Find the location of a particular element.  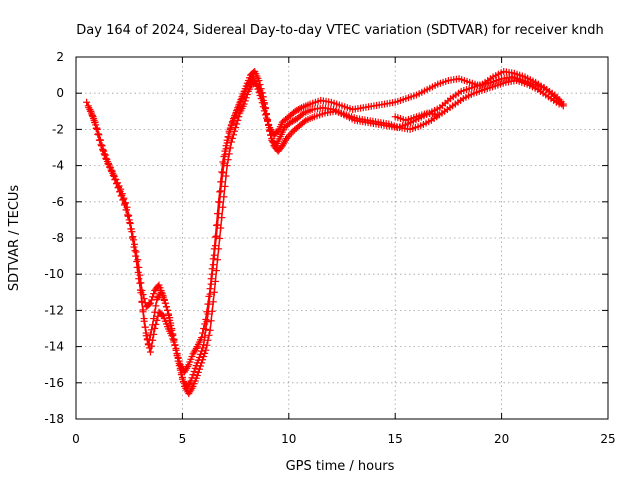

x-tick-label: 10 is located at coordinates (288, 439).